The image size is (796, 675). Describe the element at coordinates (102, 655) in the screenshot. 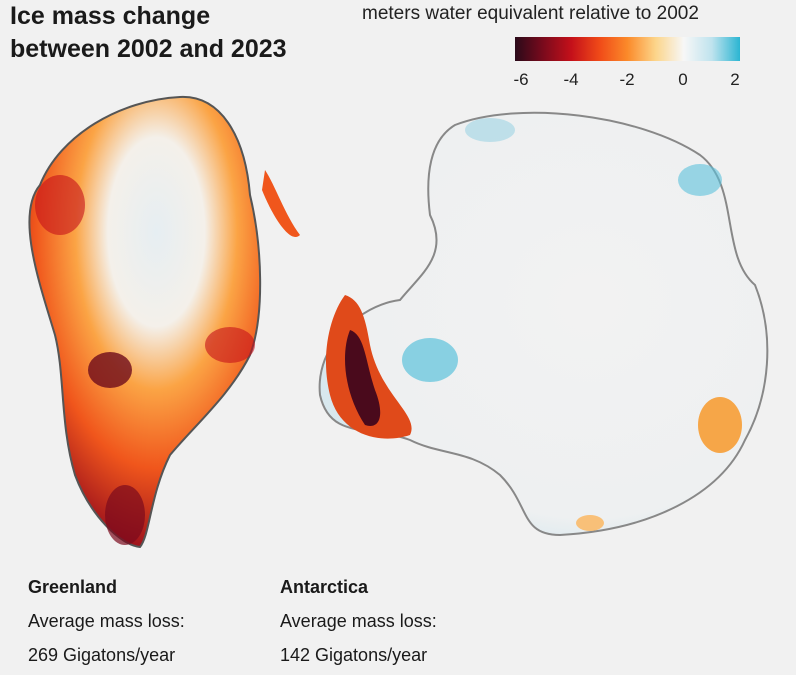

I see `region-value: 269 Gigatons/year` at that location.